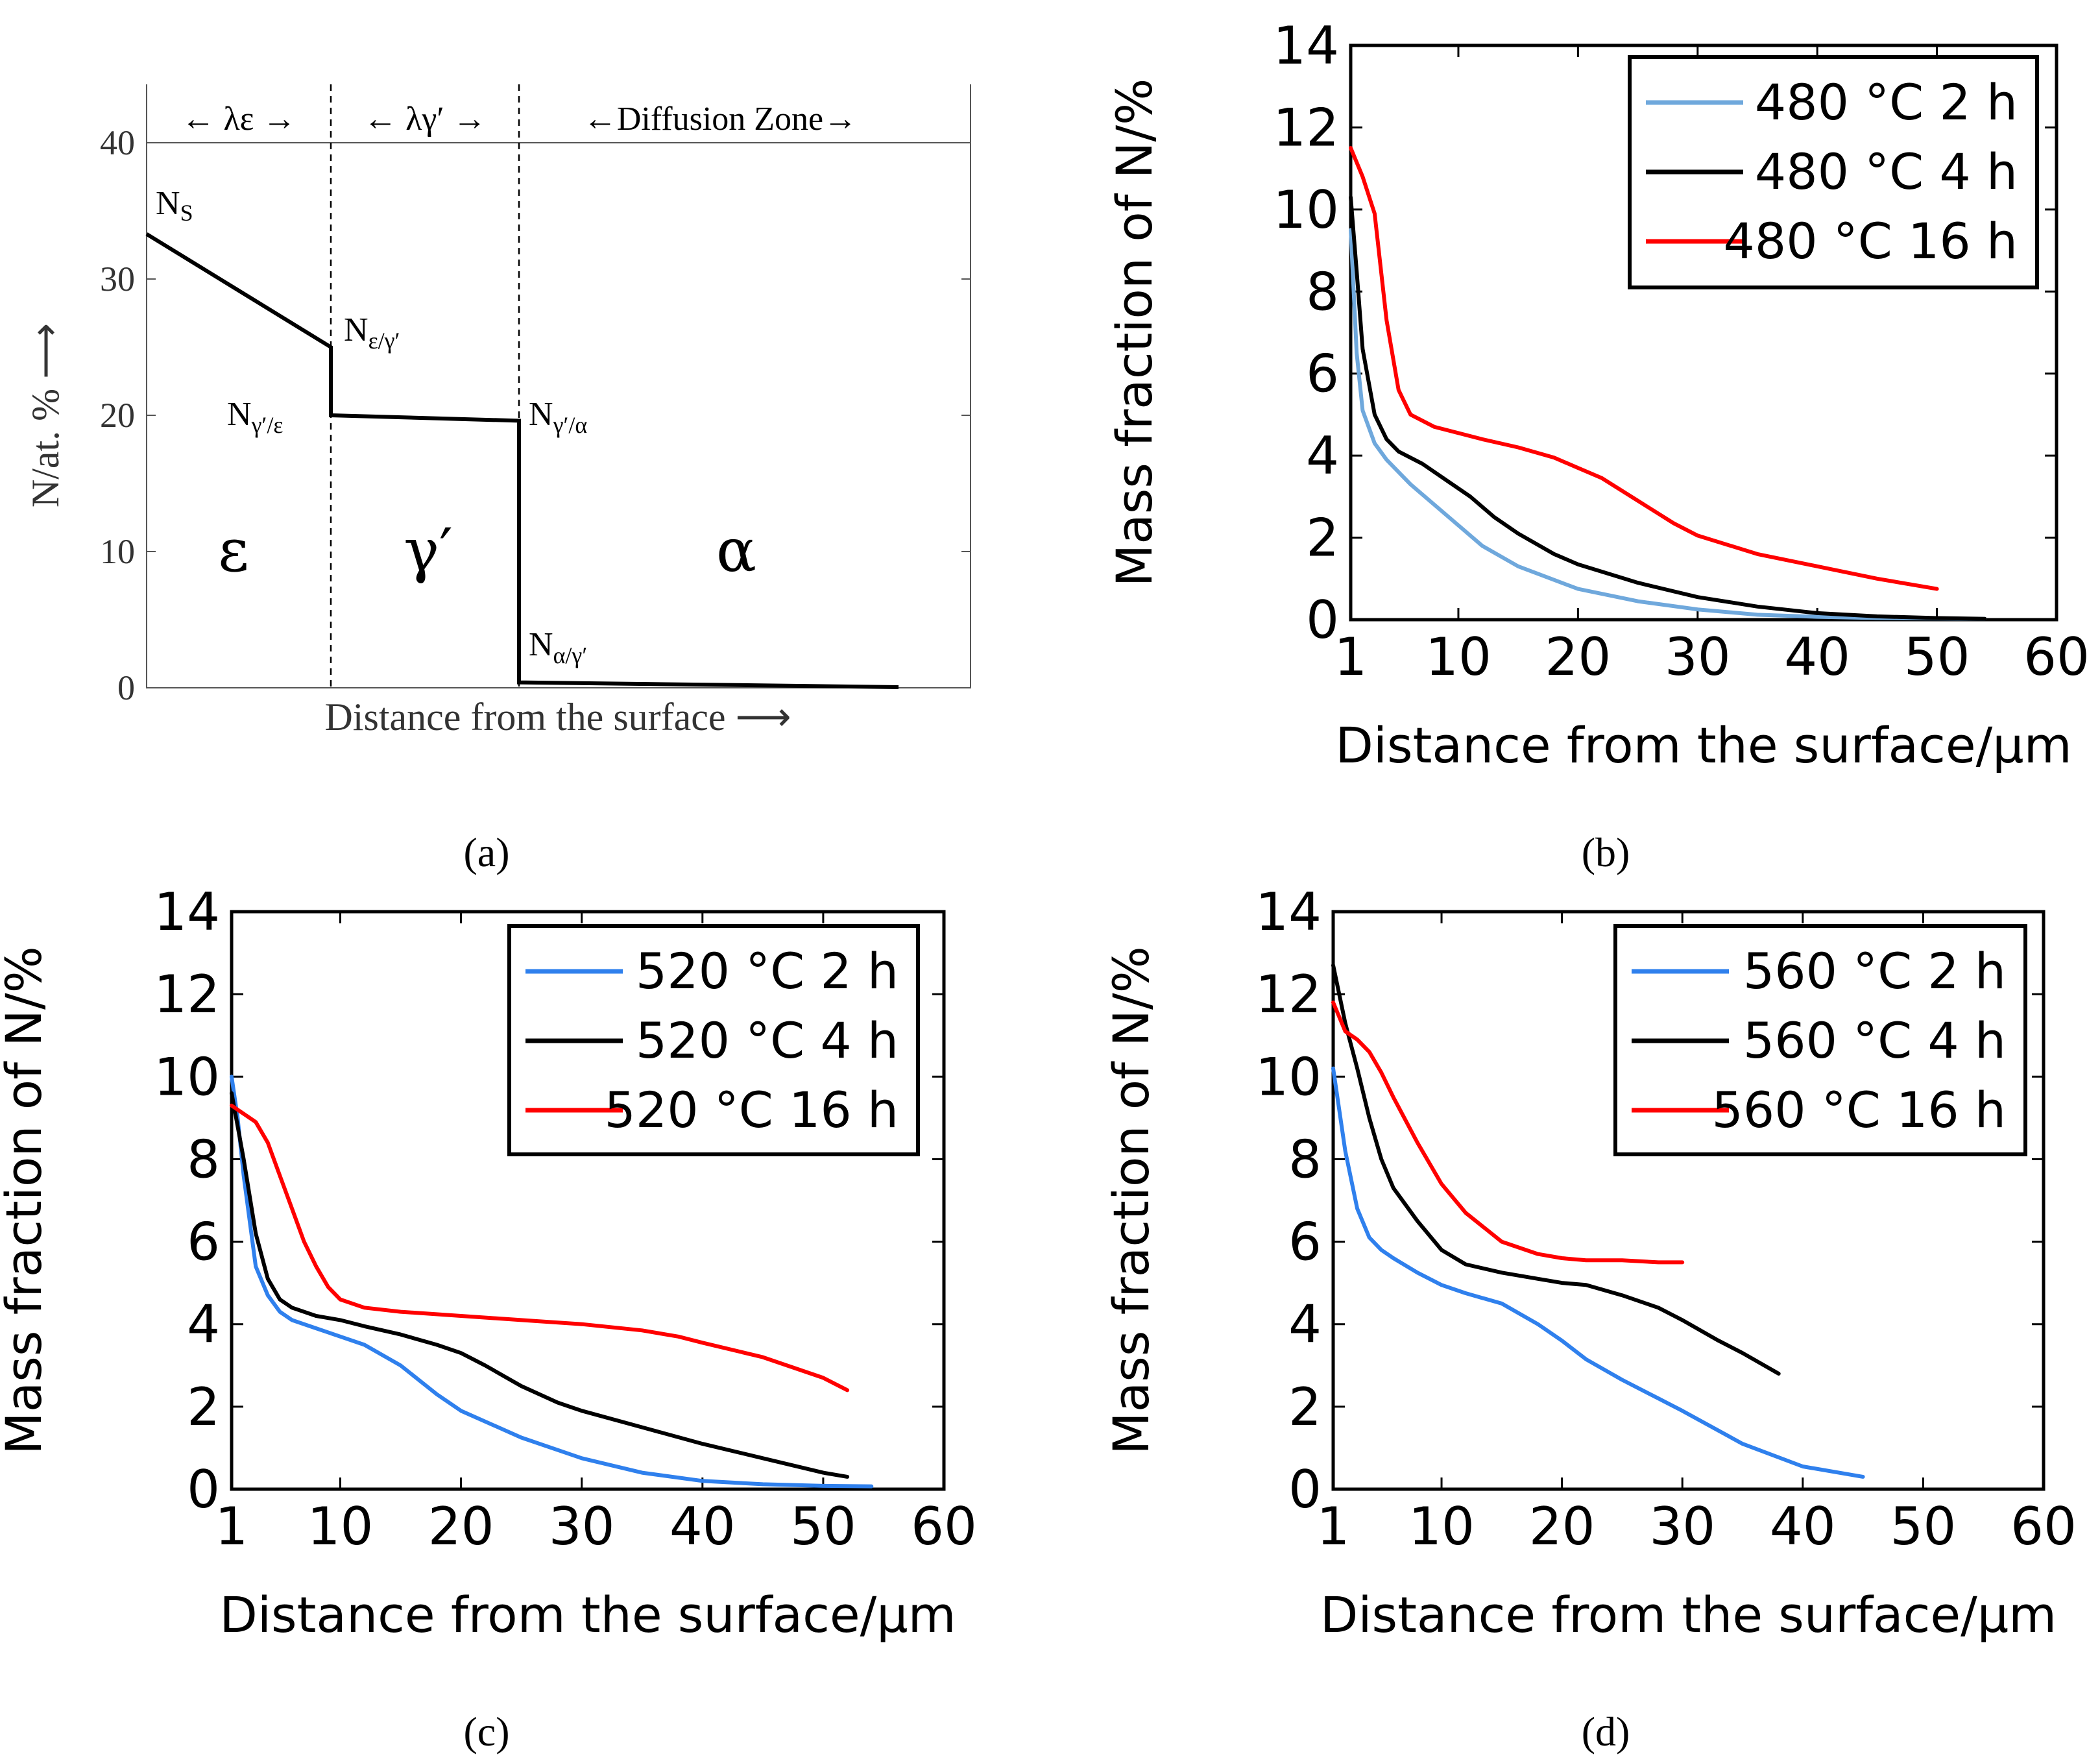  Describe the element at coordinates (1305, 1325) in the screenshot. I see `panel-d-ytick-label: 4` at that location.